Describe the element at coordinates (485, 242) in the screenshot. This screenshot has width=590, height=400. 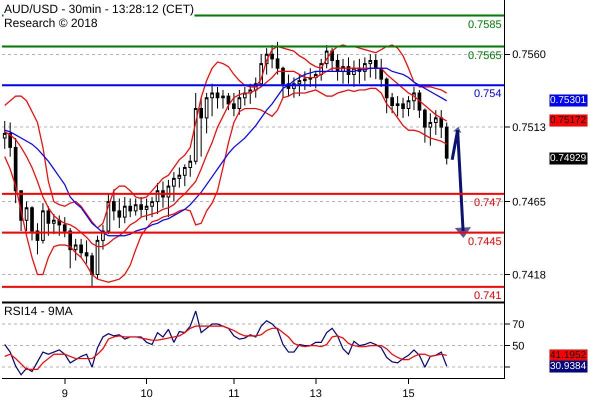
I see `ref-line-label: 0.7445` at that location.